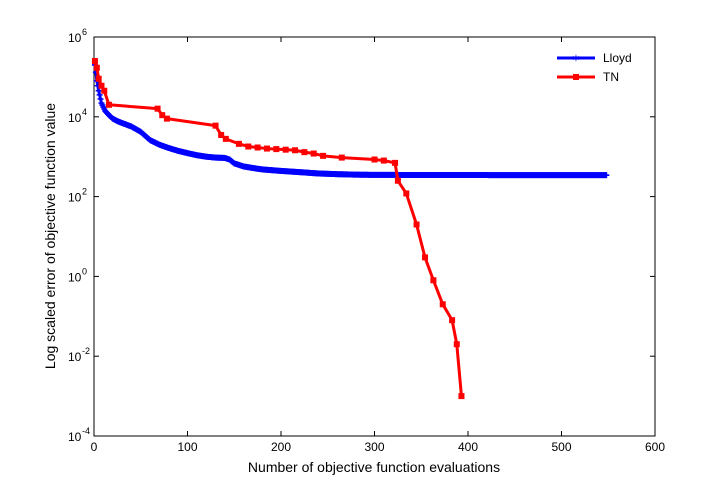 The image size is (722, 492). What do you see at coordinates (281, 447) in the screenshot?
I see `x-tick-label: 200` at bounding box center [281, 447].